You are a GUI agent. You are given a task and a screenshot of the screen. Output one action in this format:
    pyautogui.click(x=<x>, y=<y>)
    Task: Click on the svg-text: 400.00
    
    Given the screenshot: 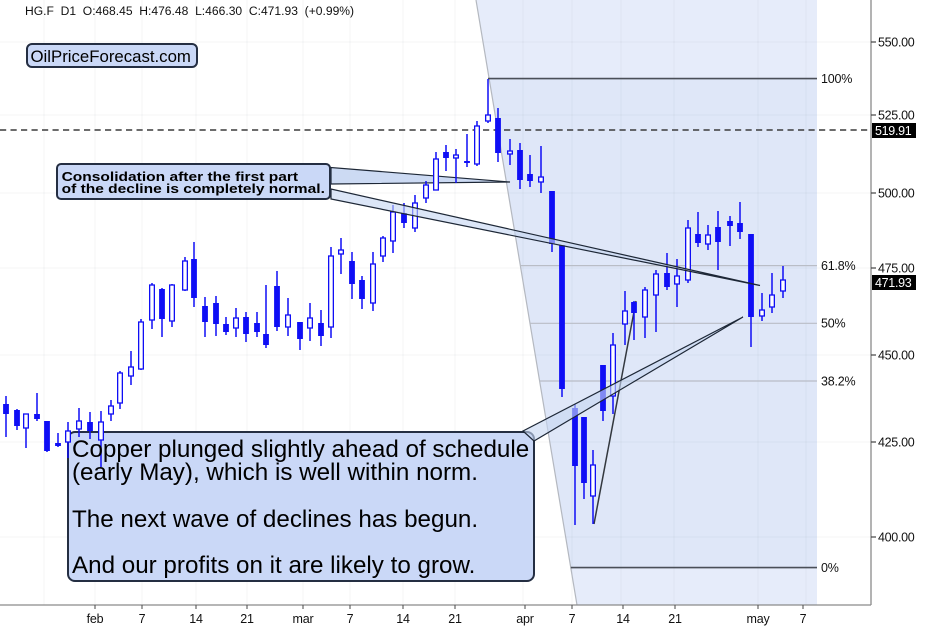 What is the action you would take?
    pyautogui.click(x=896, y=537)
    